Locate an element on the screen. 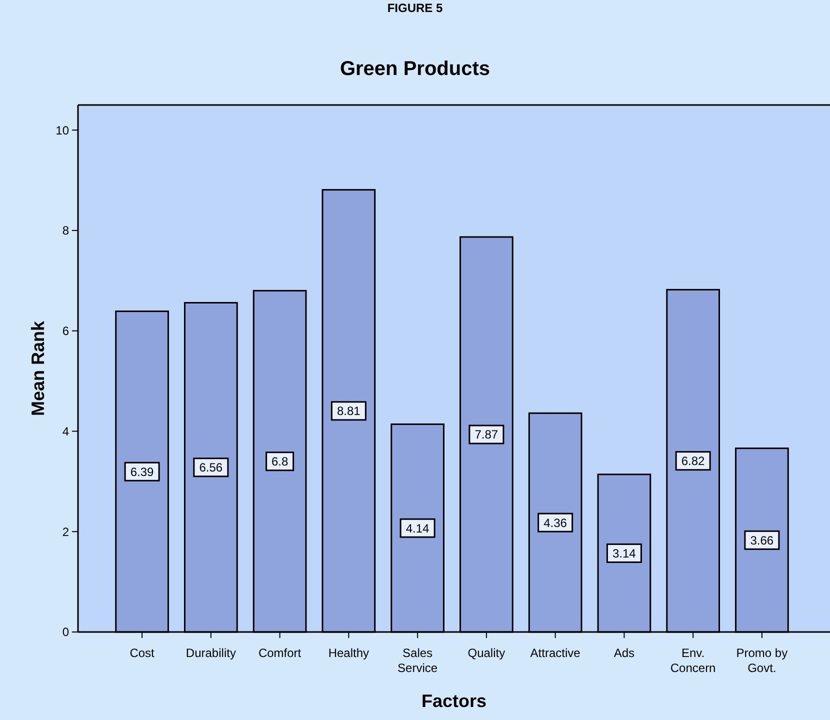 This screenshot has height=720, width=830. y-tick-label: 4 is located at coordinates (66, 431).